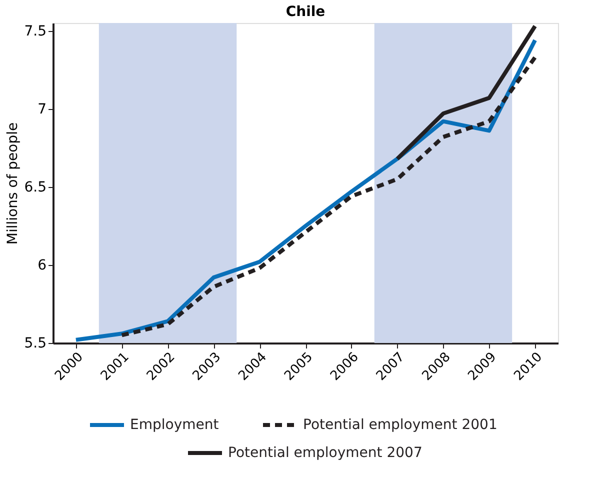 This screenshot has height=480, width=603. What do you see at coordinates (325, 453) in the screenshot?
I see `legend-label: Potential employment 2007` at bounding box center [325, 453].